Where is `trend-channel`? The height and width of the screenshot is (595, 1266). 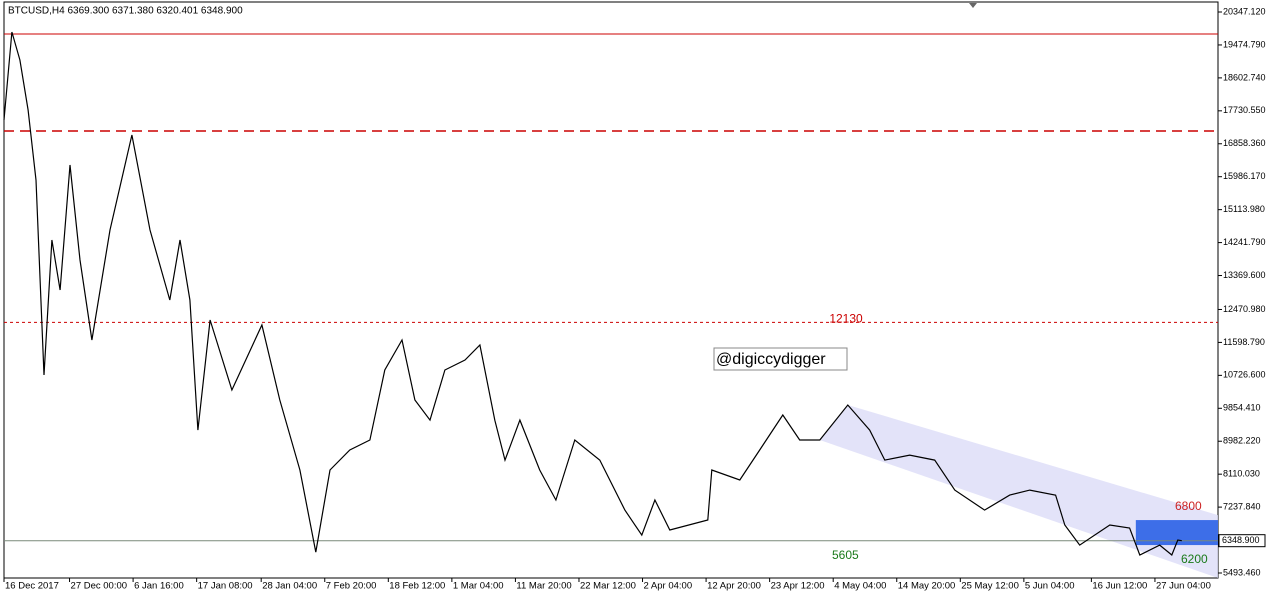
trend-channel is located at coordinates (1018, 492).